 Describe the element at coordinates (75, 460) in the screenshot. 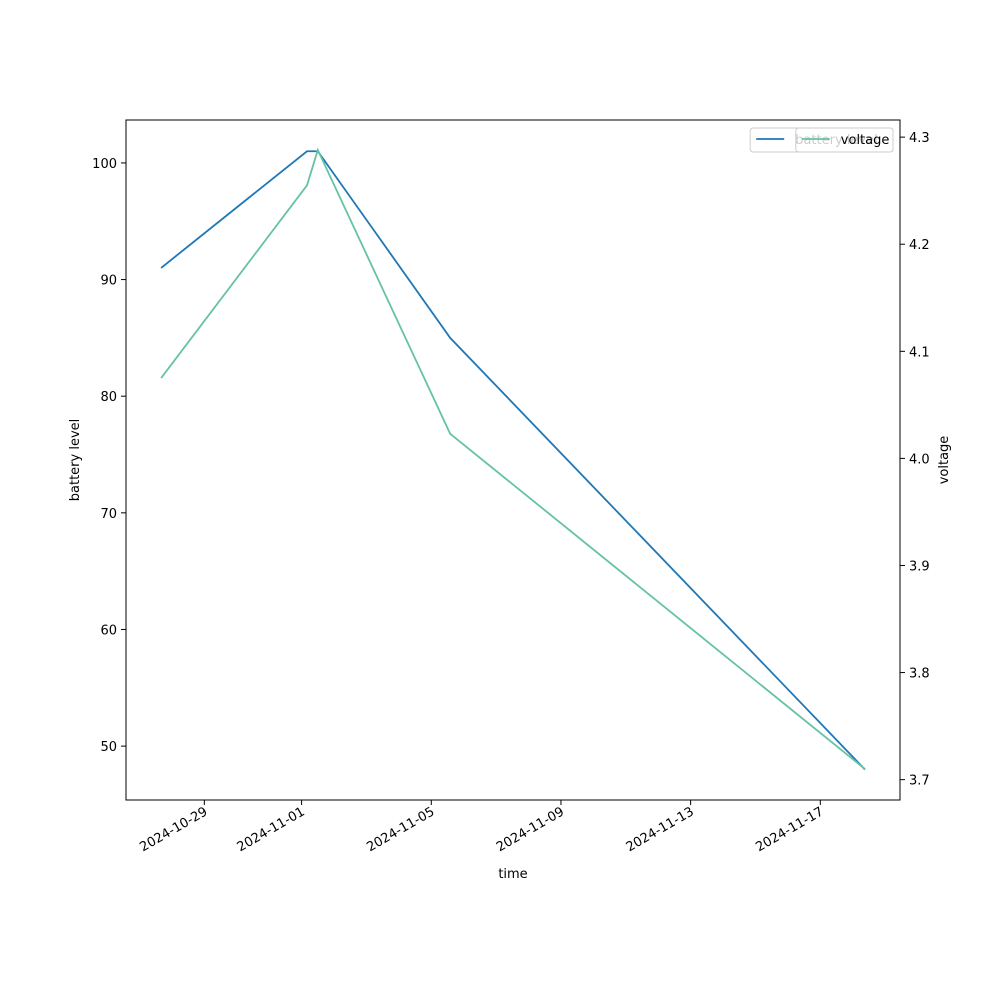

I see `y-axis-label: battery level` at that location.